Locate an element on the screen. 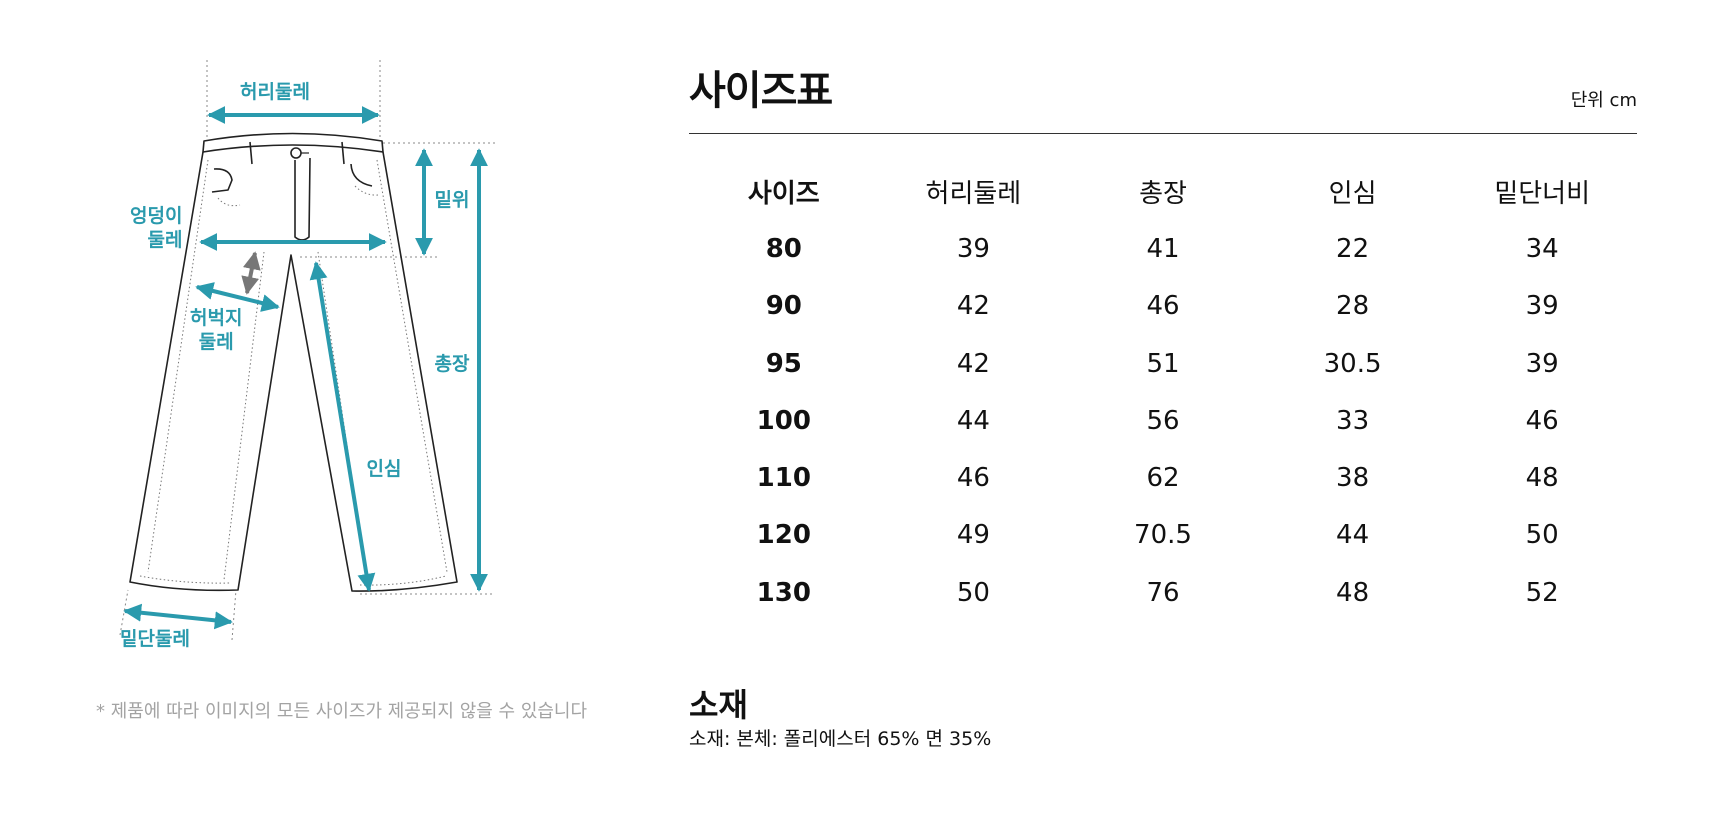 This screenshot has width=1733, height=833. cell-size: 130 is located at coordinates (783, 592).